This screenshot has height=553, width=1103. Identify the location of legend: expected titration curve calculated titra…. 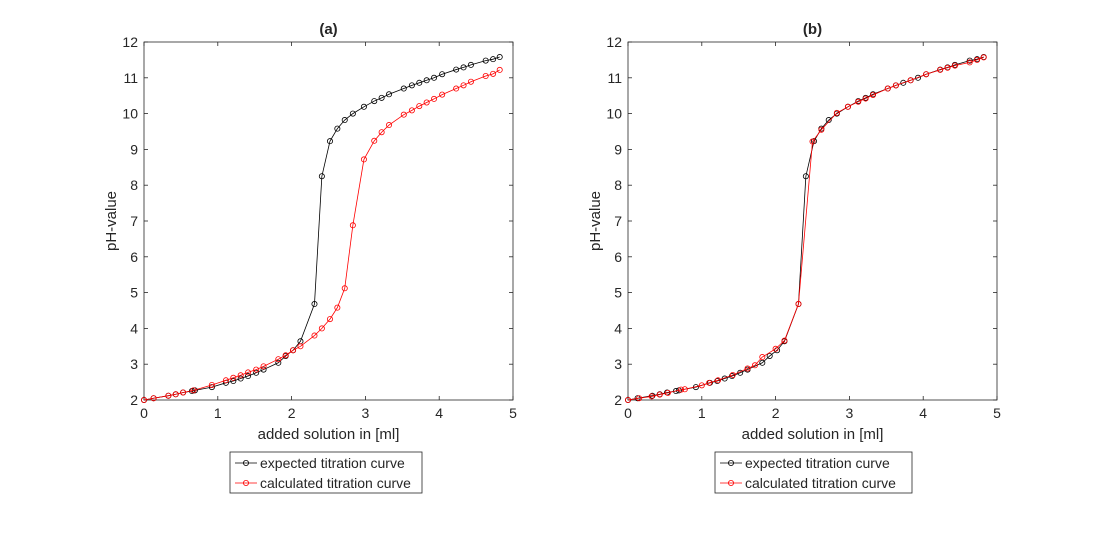
(326, 472).